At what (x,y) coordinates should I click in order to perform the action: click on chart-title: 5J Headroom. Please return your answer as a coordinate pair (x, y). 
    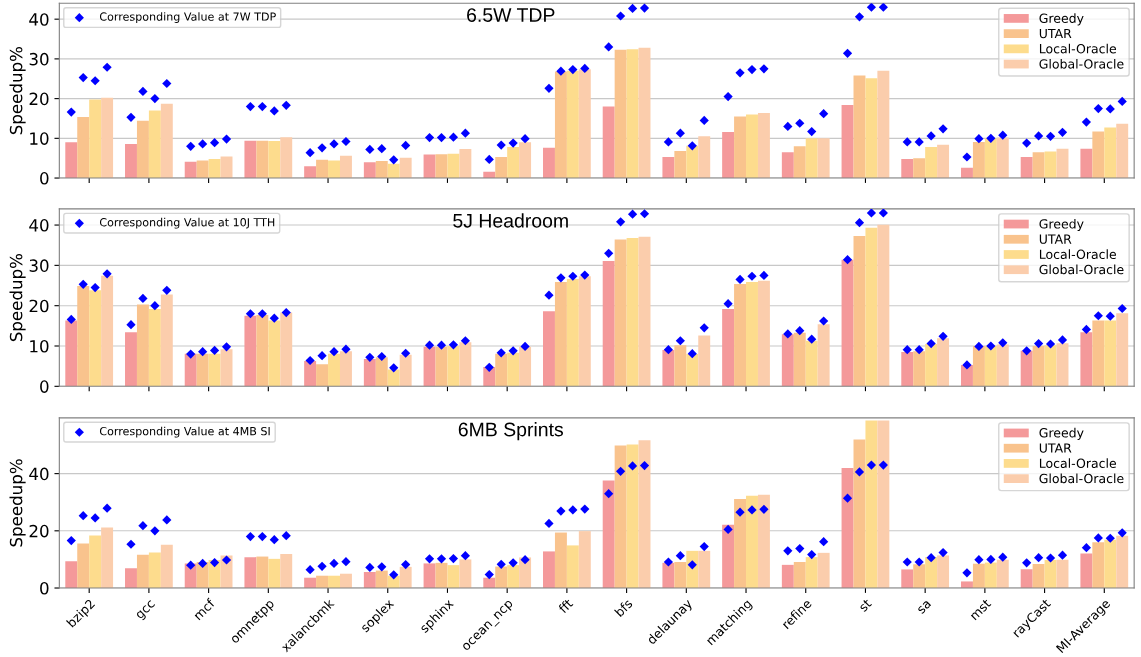
    Looking at the image, I should click on (510, 220).